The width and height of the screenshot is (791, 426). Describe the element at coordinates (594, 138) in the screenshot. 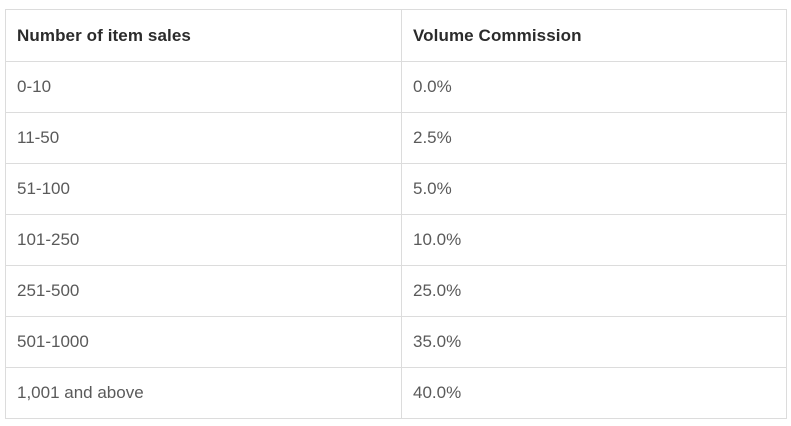

I see `commission-cell: 2.5%` at that location.